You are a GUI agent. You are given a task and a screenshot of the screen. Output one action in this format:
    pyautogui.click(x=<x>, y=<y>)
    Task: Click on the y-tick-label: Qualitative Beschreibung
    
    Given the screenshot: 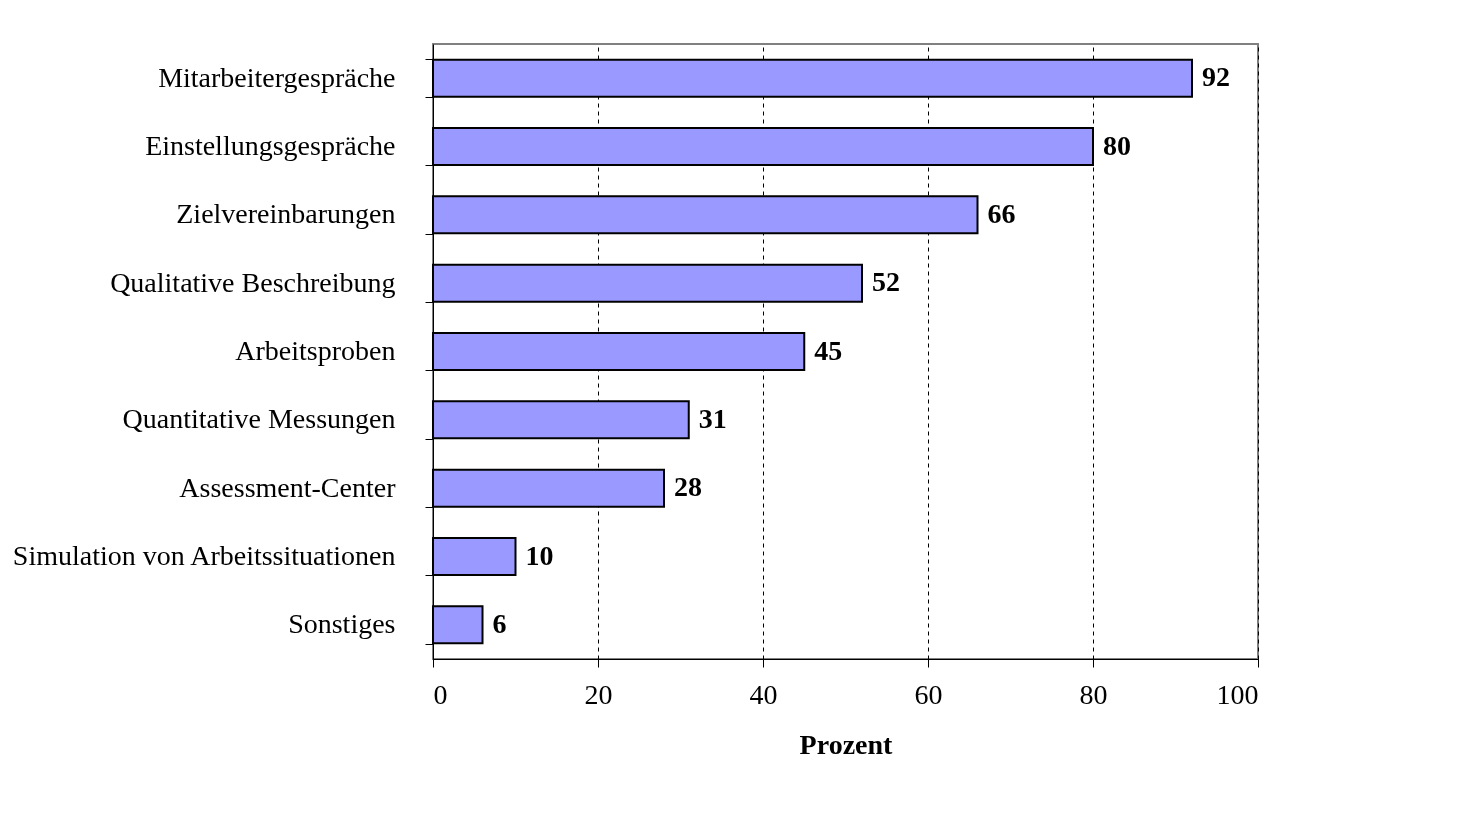 What is the action you would take?
    pyautogui.click(x=253, y=282)
    